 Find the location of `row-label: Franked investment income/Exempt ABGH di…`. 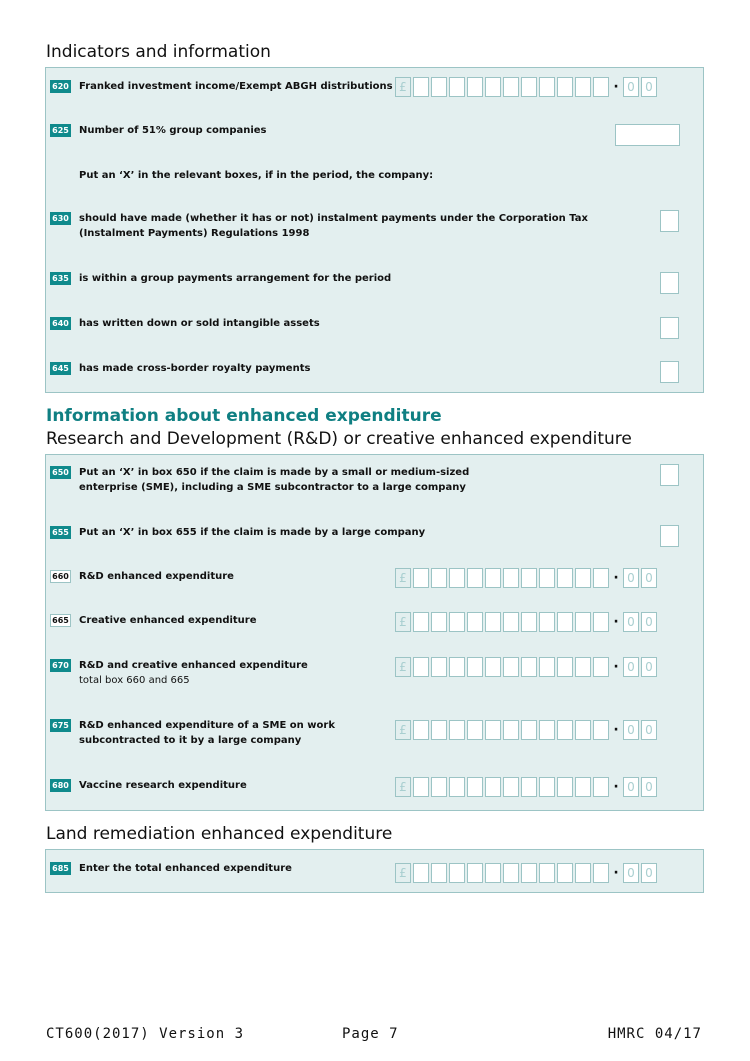

row-label: Franked investment income/Exempt ABGH di… is located at coordinates (236, 86).